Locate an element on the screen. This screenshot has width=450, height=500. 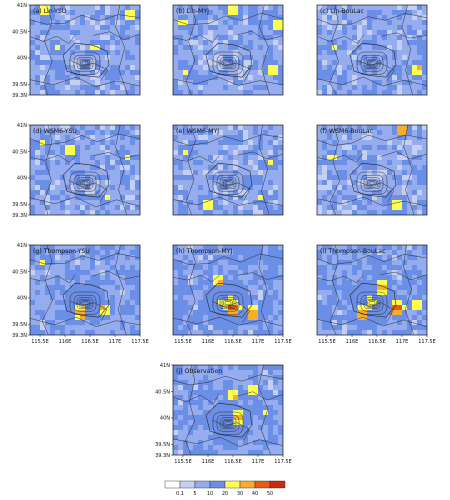
panel-frame is located at coordinates (372, 50).